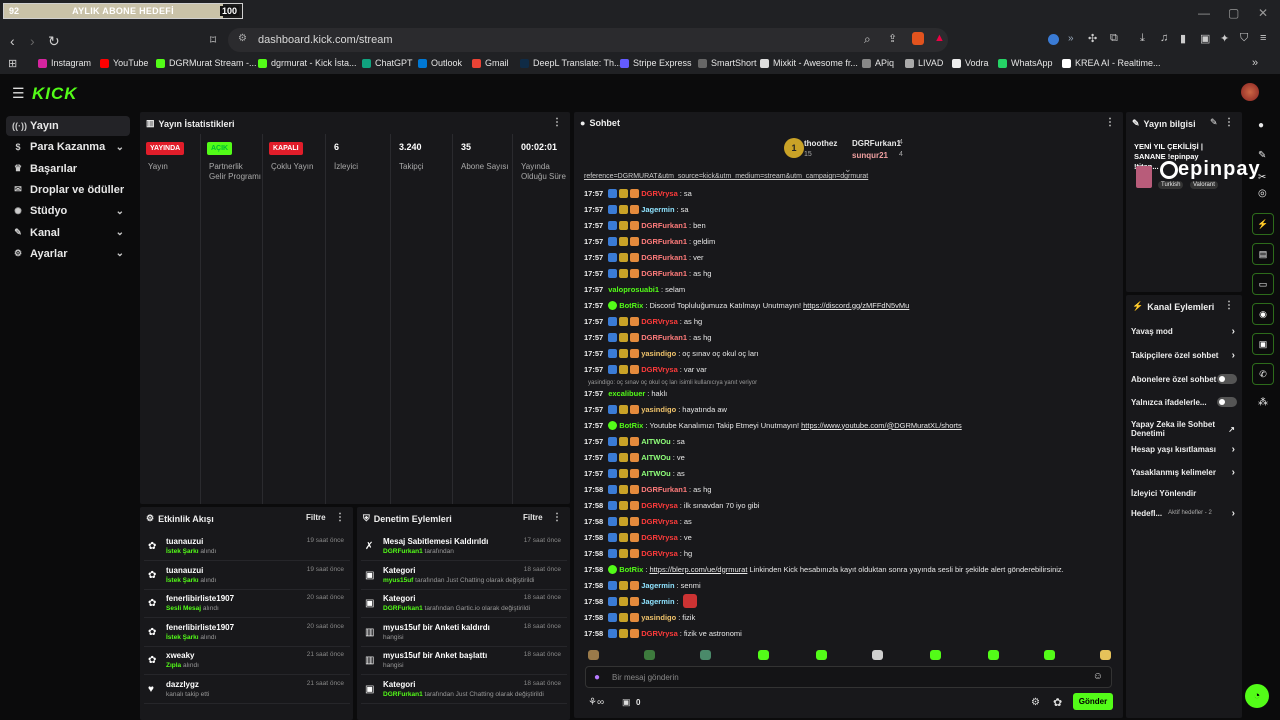 This screenshot has width=1280, height=720. Describe the element at coordinates (1225, 39) in the screenshot. I see `leo-icon: ✦` at that location.